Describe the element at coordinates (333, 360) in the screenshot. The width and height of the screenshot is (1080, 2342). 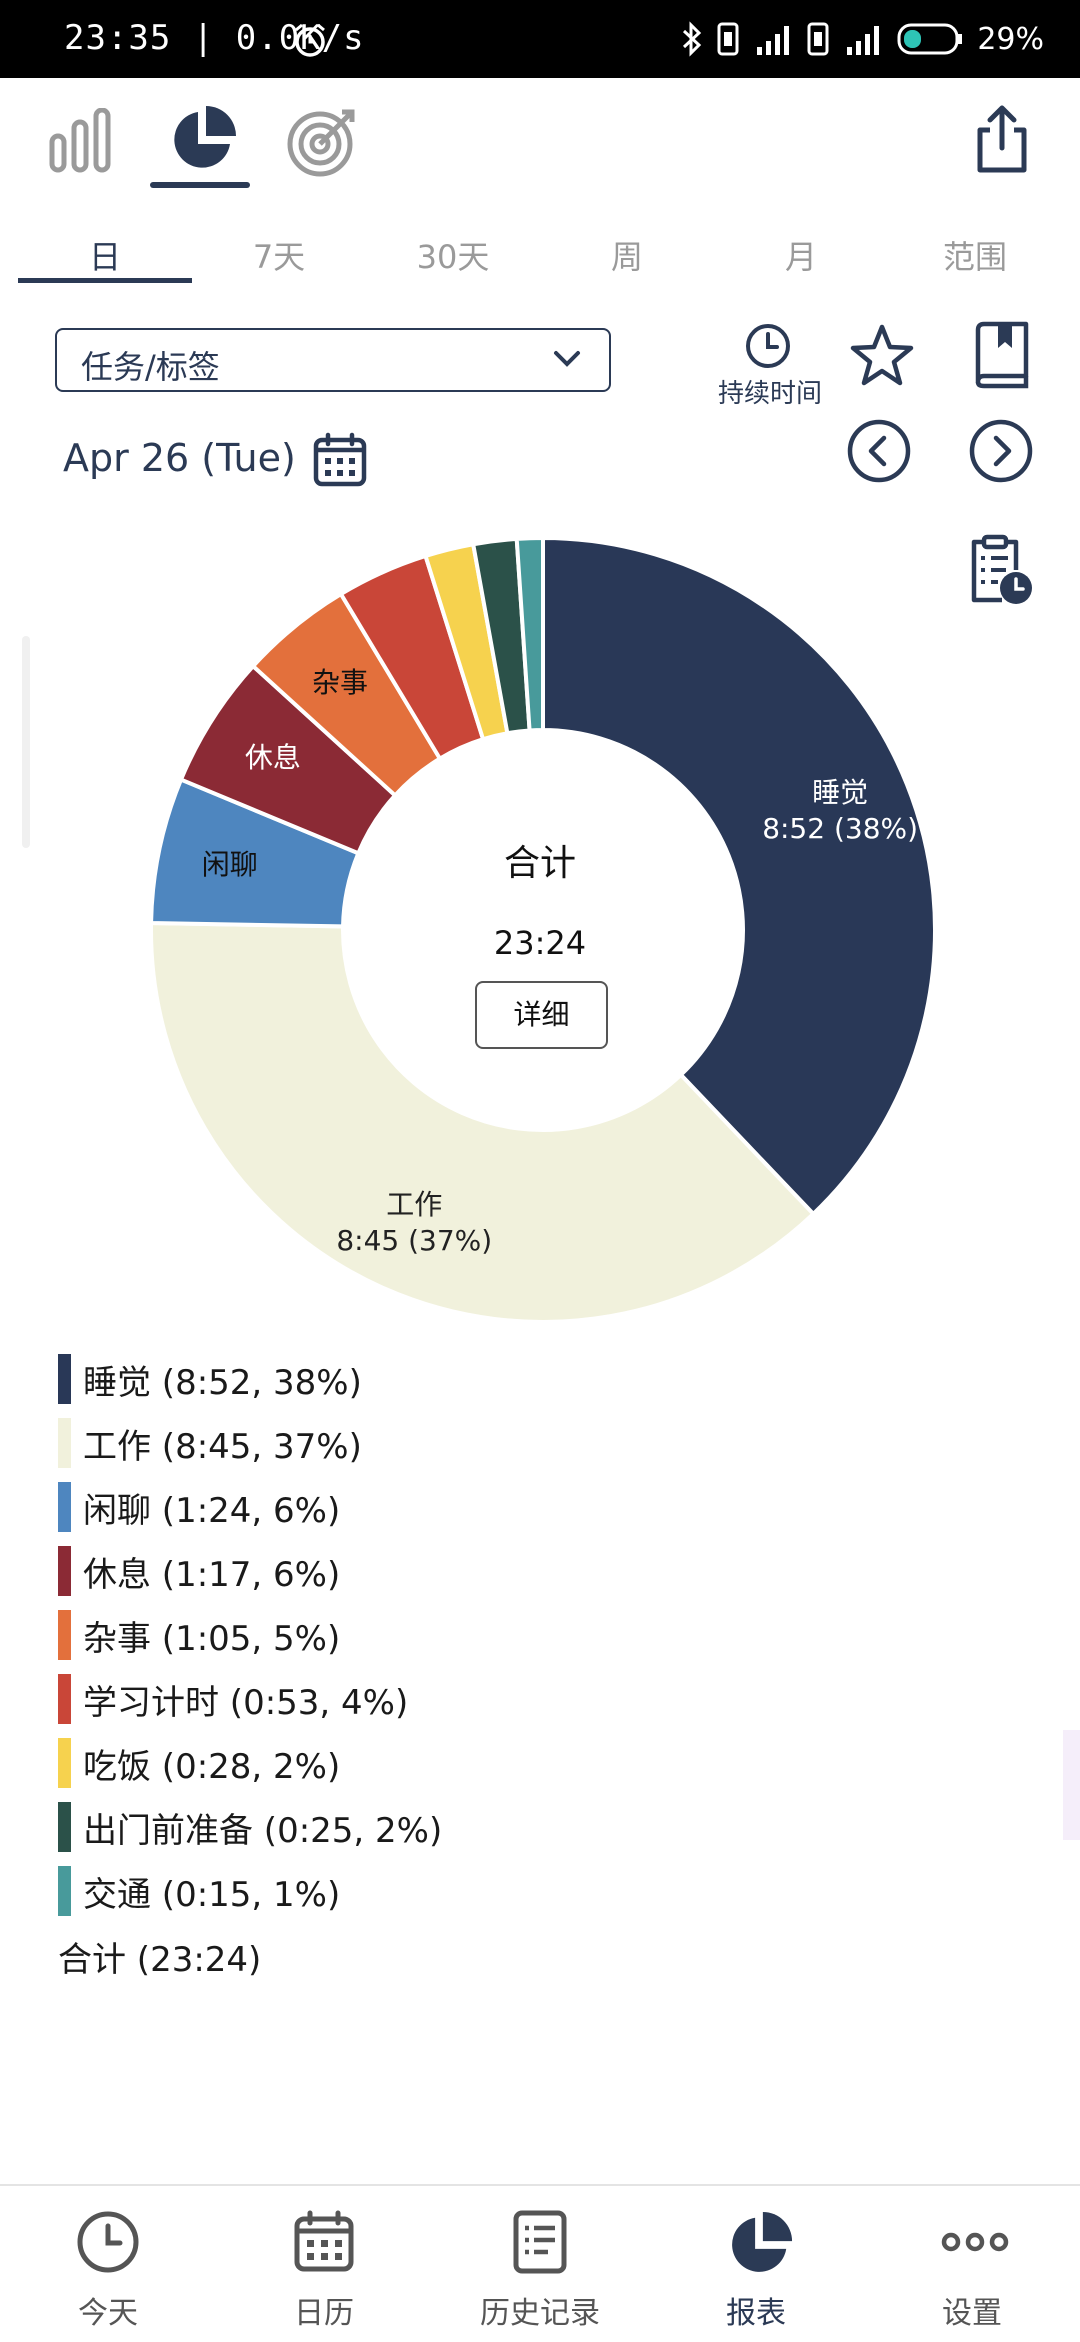
I see `task-tag-dropdown: 任务/标签` at that location.